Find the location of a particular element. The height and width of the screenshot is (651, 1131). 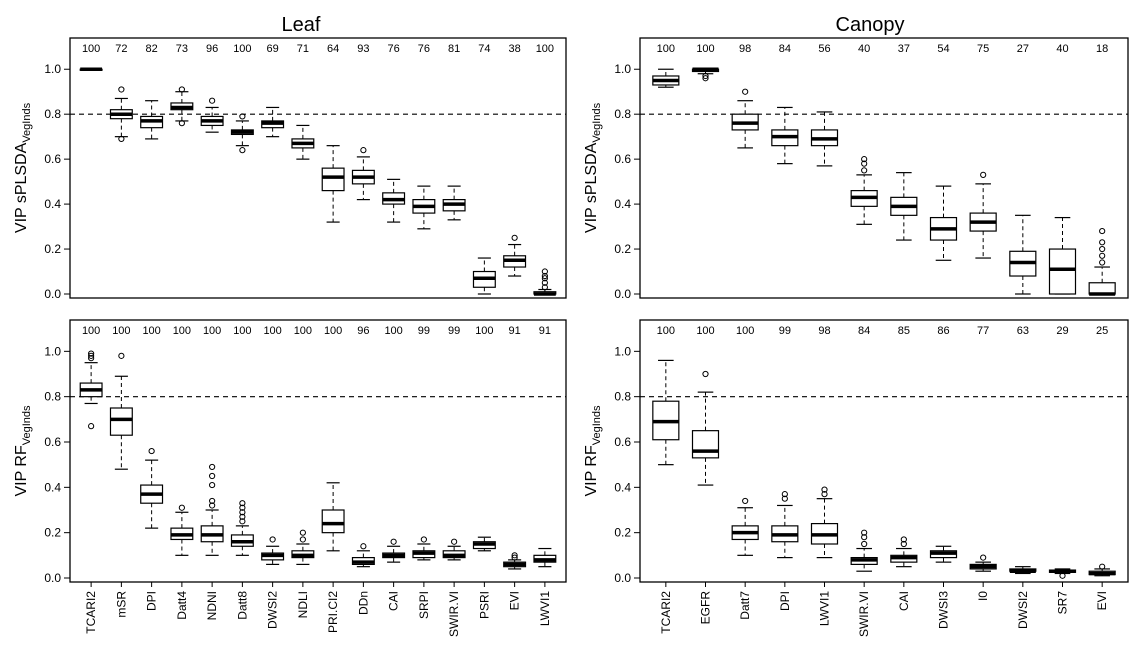

selection-count-label: 69 is located at coordinates (273, 49).